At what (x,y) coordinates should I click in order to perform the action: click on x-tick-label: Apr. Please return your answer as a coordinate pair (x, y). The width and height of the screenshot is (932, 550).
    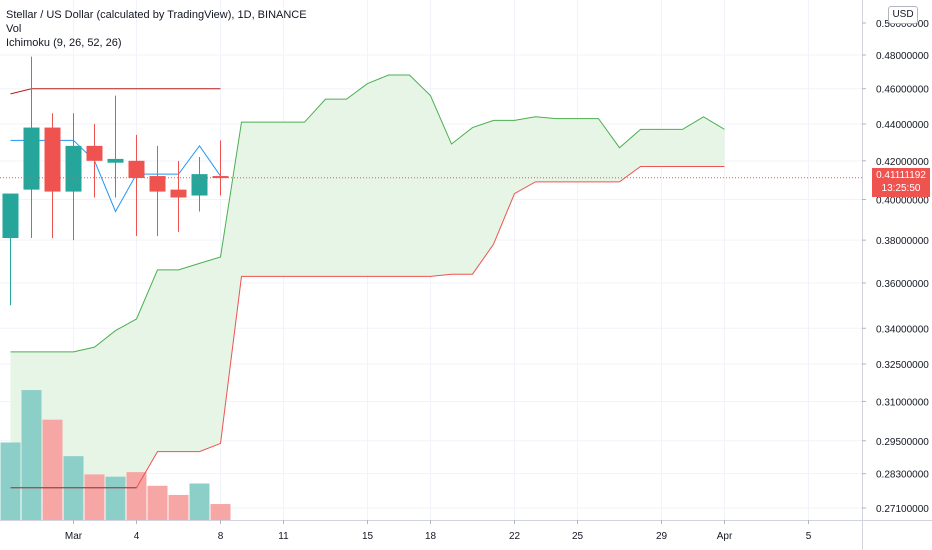
    Looking at the image, I should click on (725, 536).